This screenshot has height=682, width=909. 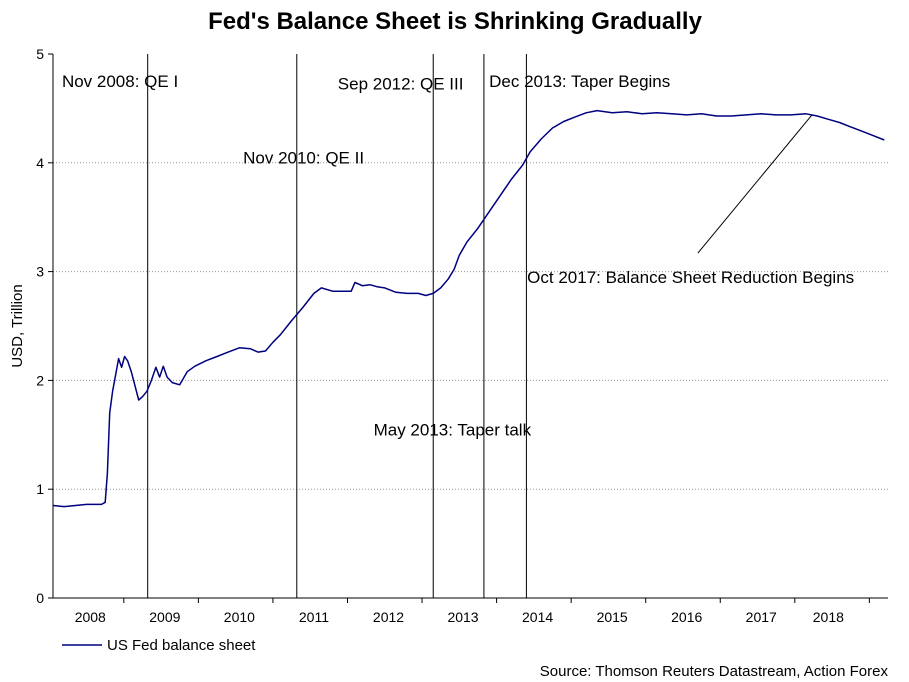 I want to click on y-tick-label-2: 2, so click(x=40, y=380).